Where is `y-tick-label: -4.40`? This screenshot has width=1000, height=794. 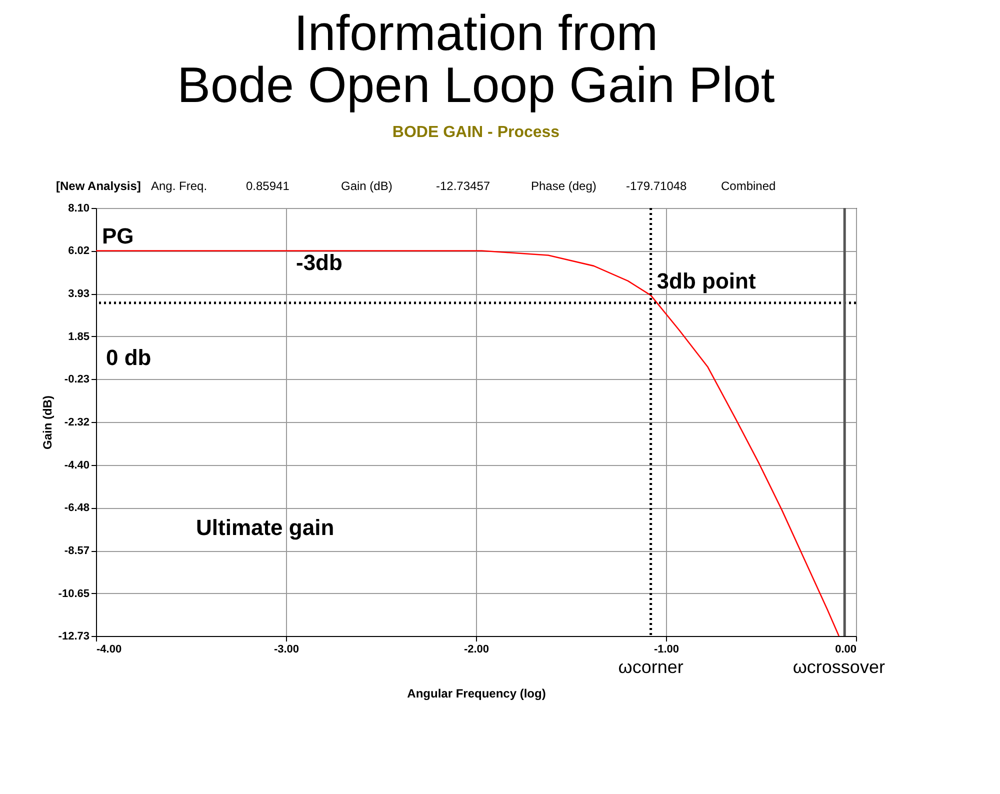
y-tick-label: -4.40 is located at coordinates (77, 465).